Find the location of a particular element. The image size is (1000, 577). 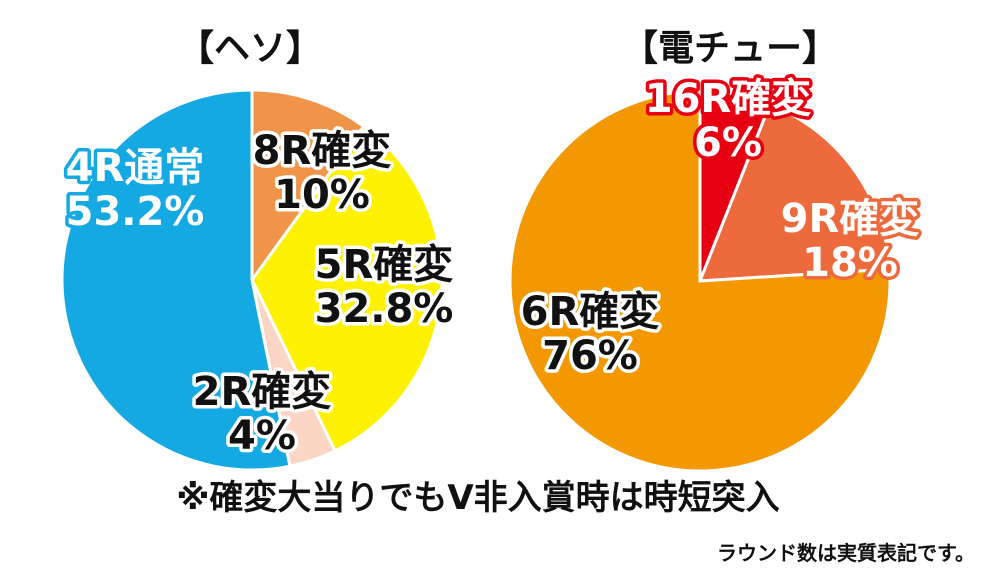

slice-name-1-2: 6R確変 is located at coordinates (590, 312).